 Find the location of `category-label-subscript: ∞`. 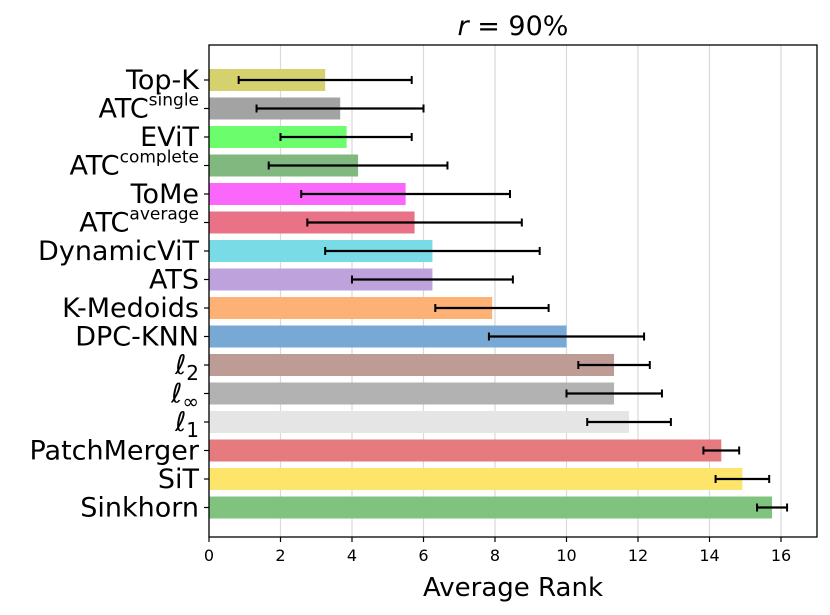

category-label-subscript: ∞ is located at coordinates (190, 402).